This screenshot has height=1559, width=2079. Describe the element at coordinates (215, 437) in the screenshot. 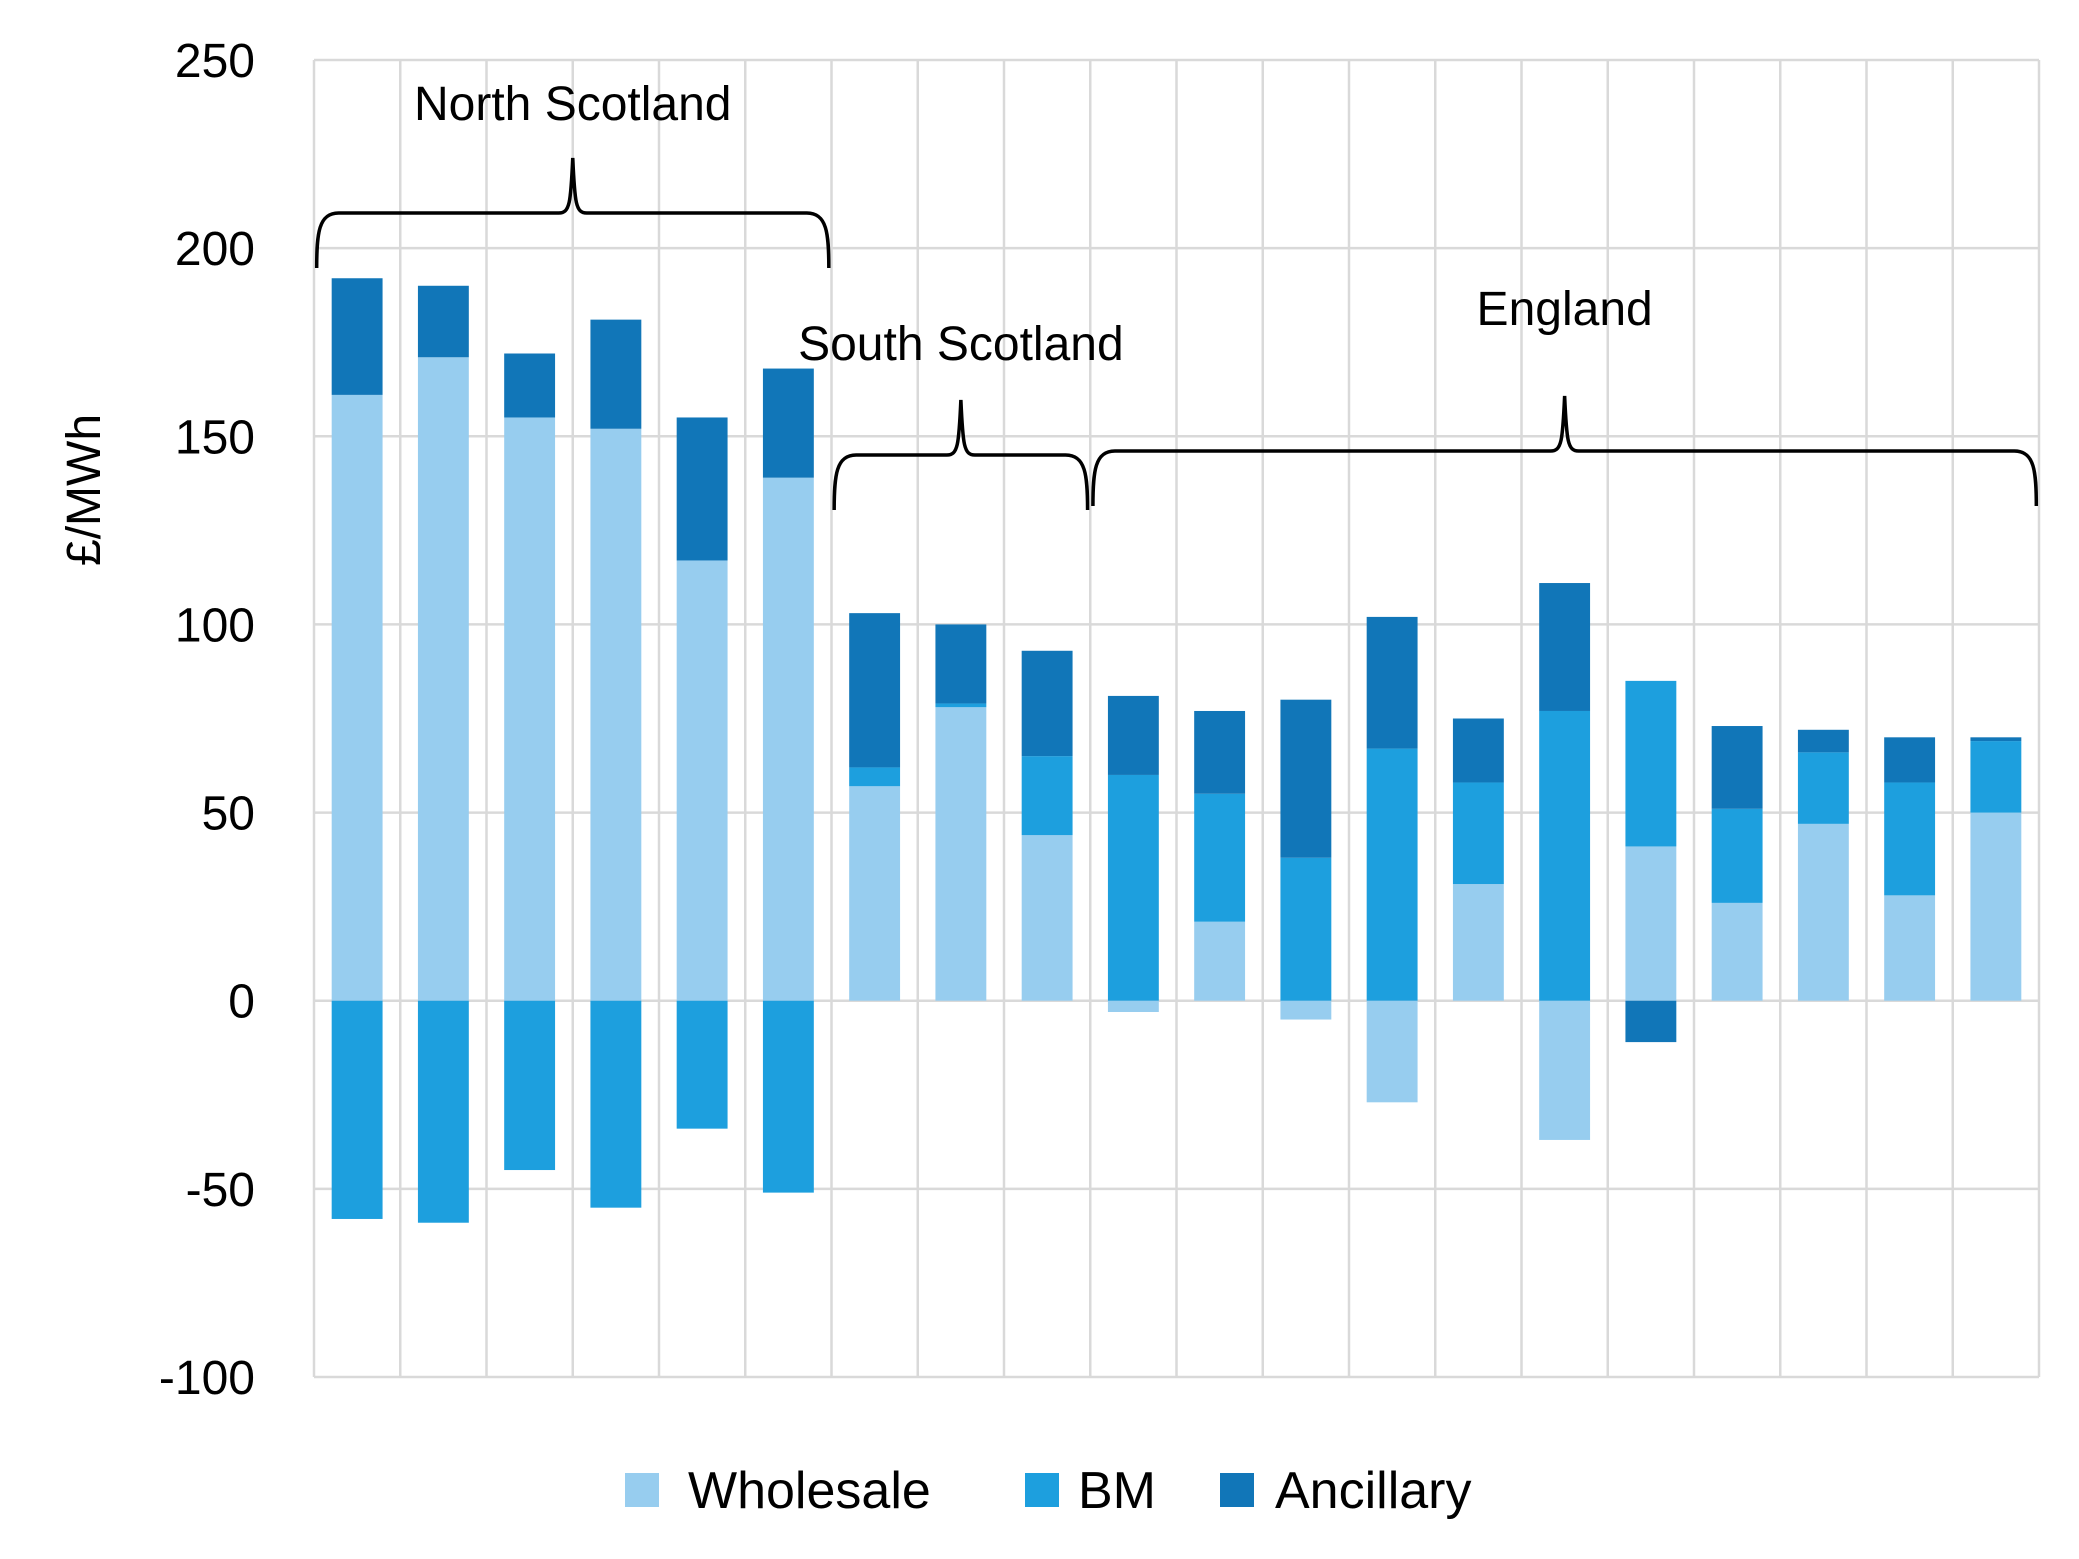

I see `y-tick-label: 150` at that location.